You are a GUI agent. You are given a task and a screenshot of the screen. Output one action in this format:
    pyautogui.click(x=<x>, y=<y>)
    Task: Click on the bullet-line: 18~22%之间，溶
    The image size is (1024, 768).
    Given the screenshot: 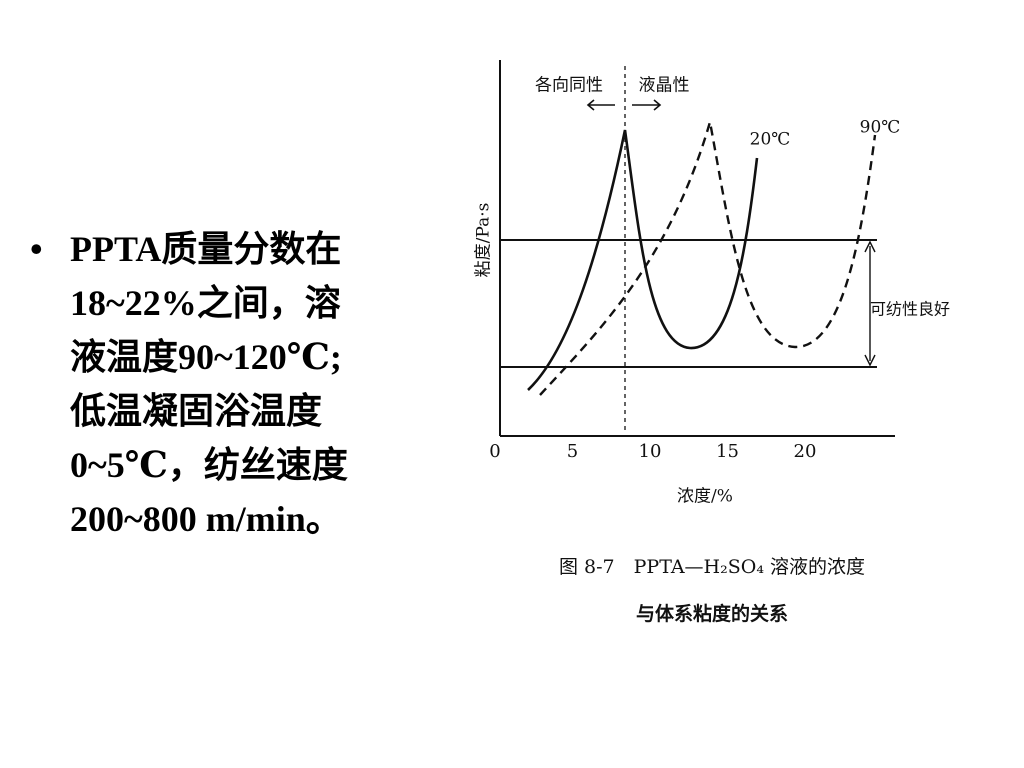 What is the action you would take?
    pyautogui.click(x=205, y=303)
    